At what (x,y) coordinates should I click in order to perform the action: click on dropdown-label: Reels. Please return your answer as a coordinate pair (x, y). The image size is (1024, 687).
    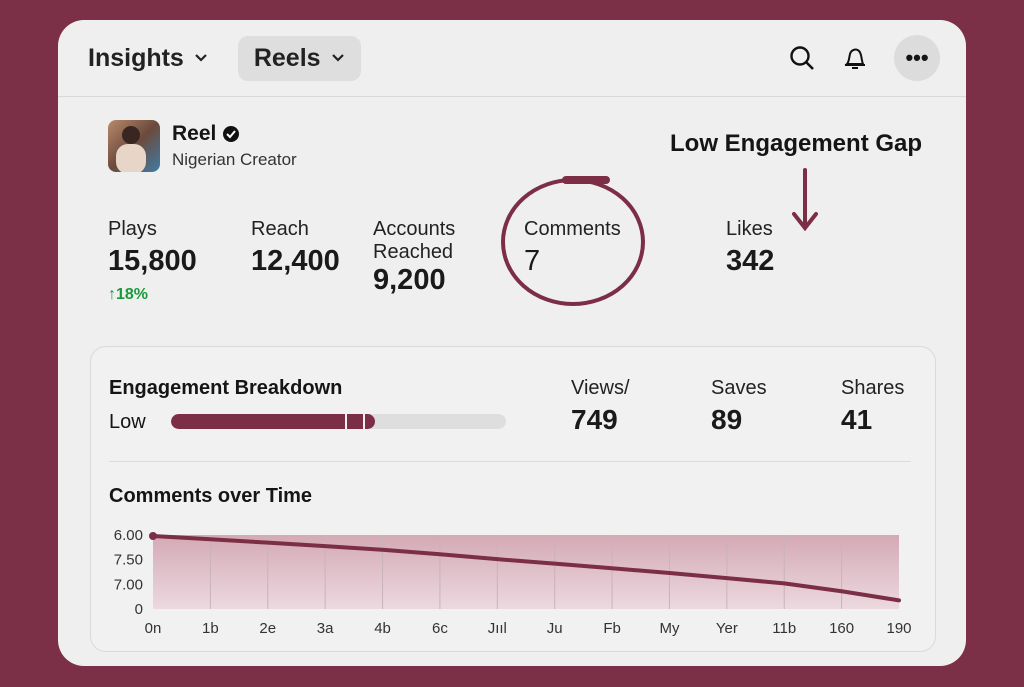
    Looking at the image, I should click on (287, 57).